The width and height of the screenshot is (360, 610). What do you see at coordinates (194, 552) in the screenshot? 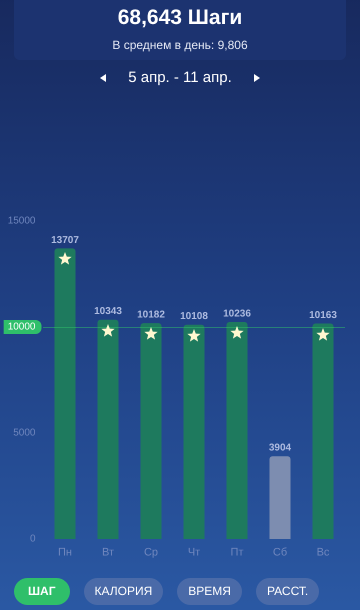
I see `x-tick-label: Чт` at bounding box center [194, 552].